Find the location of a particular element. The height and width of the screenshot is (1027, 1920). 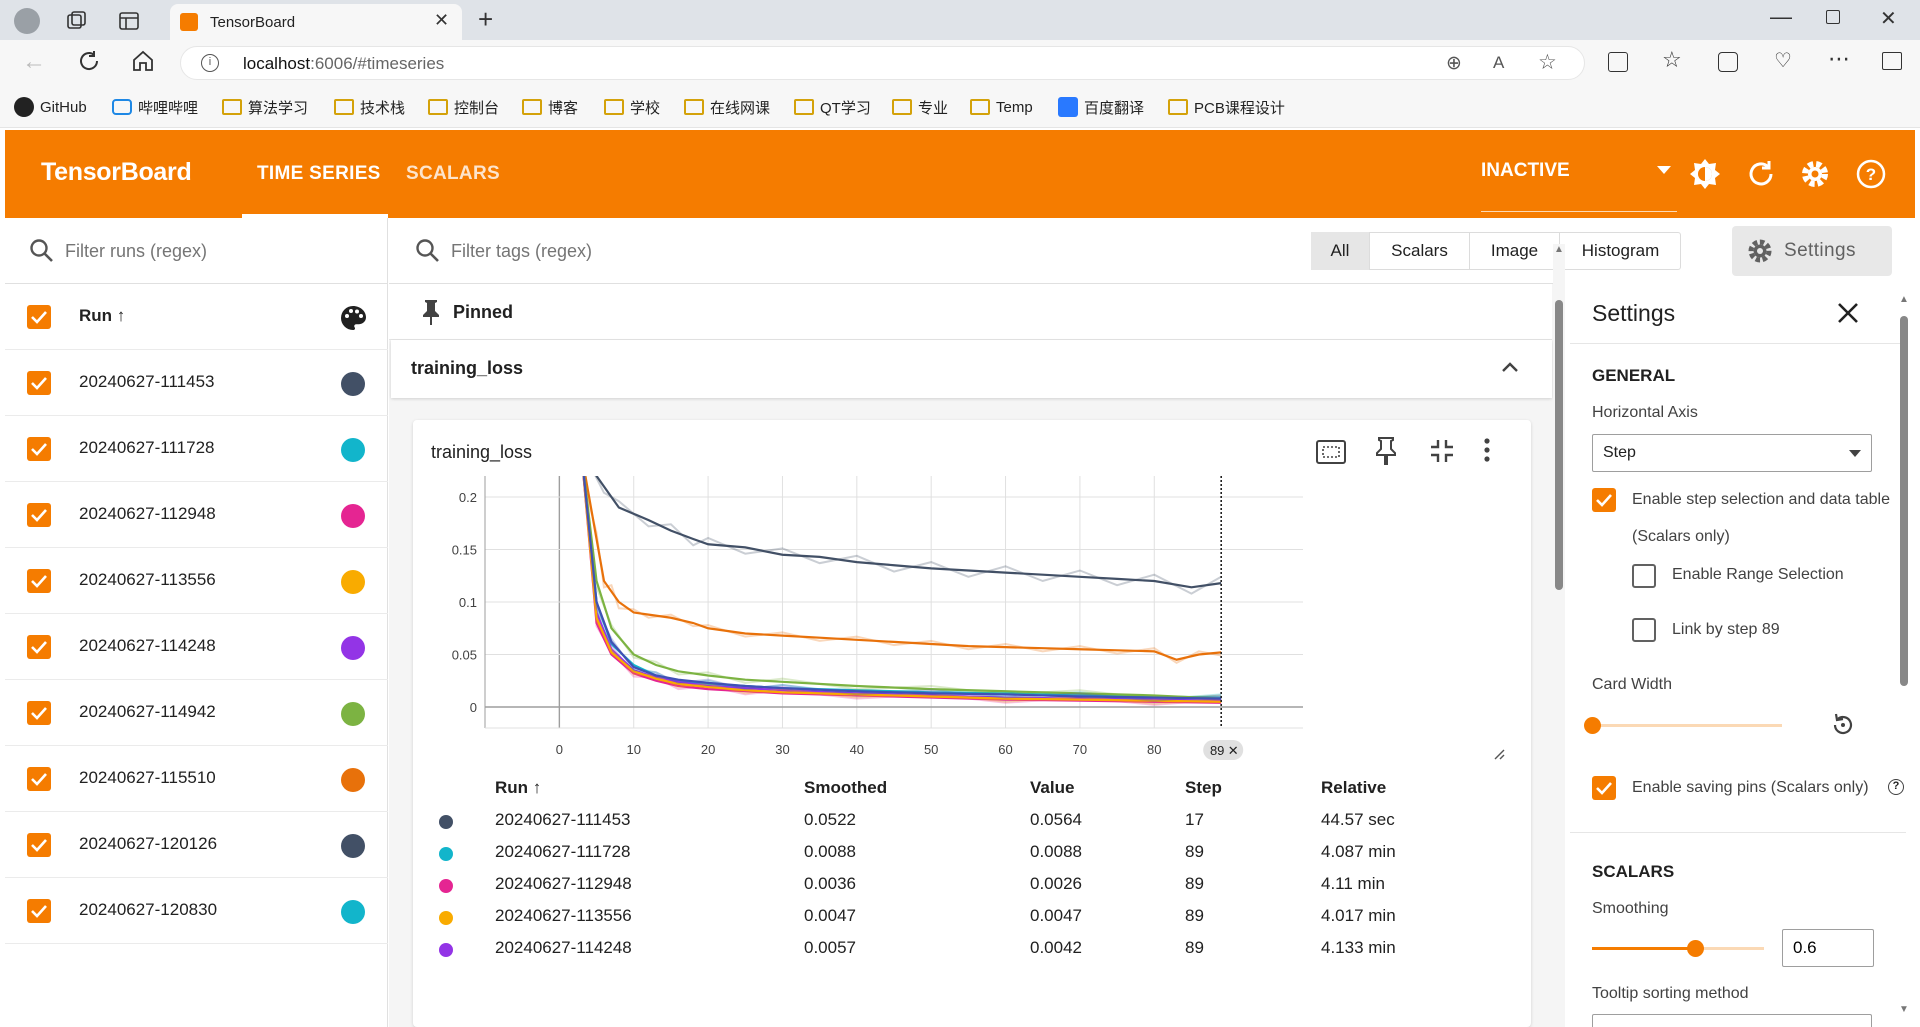

dark-mode-icon is located at coordinates (1705, 174).